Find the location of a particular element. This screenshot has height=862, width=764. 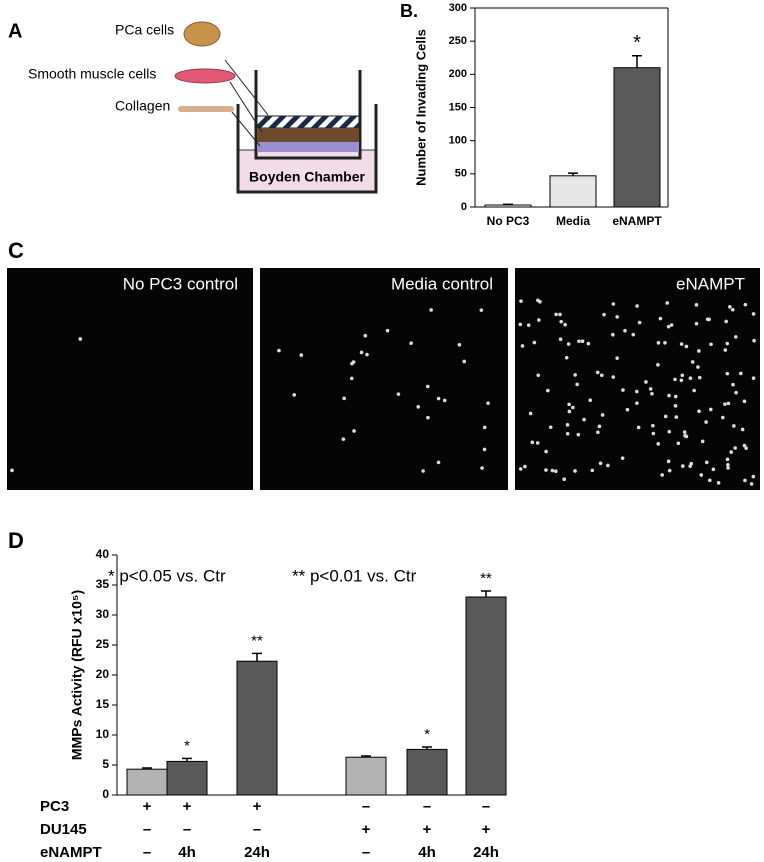

micrograph is located at coordinates (637, 379).